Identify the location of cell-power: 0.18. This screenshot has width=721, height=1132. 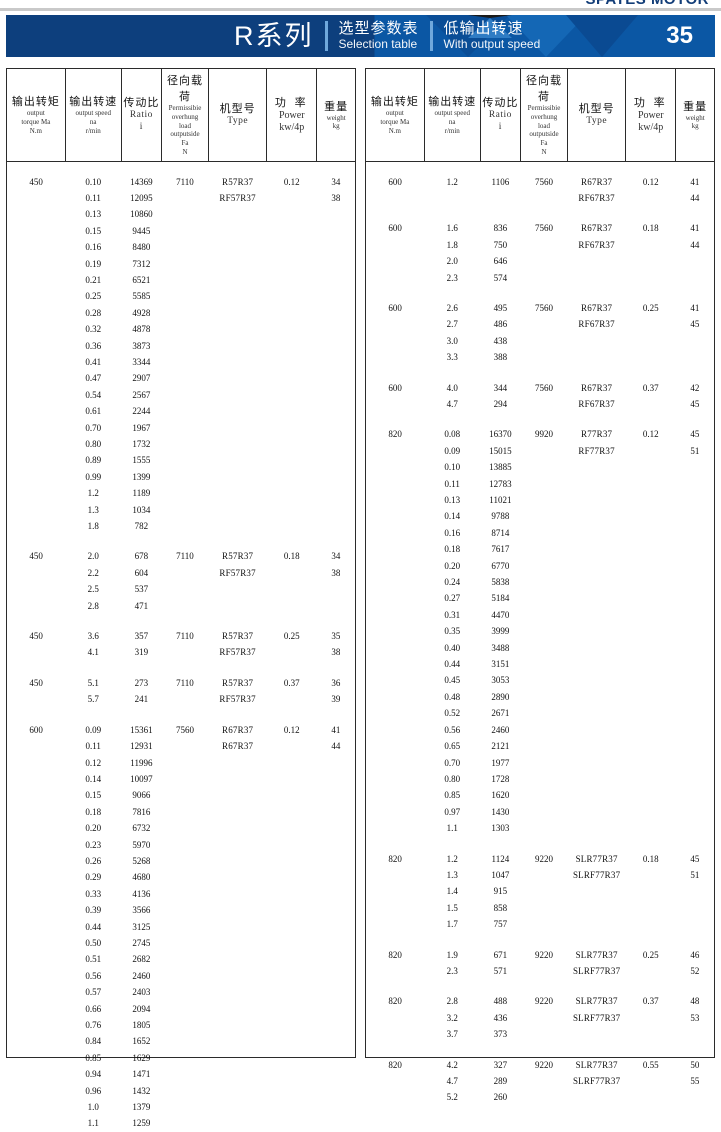
(650, 228).